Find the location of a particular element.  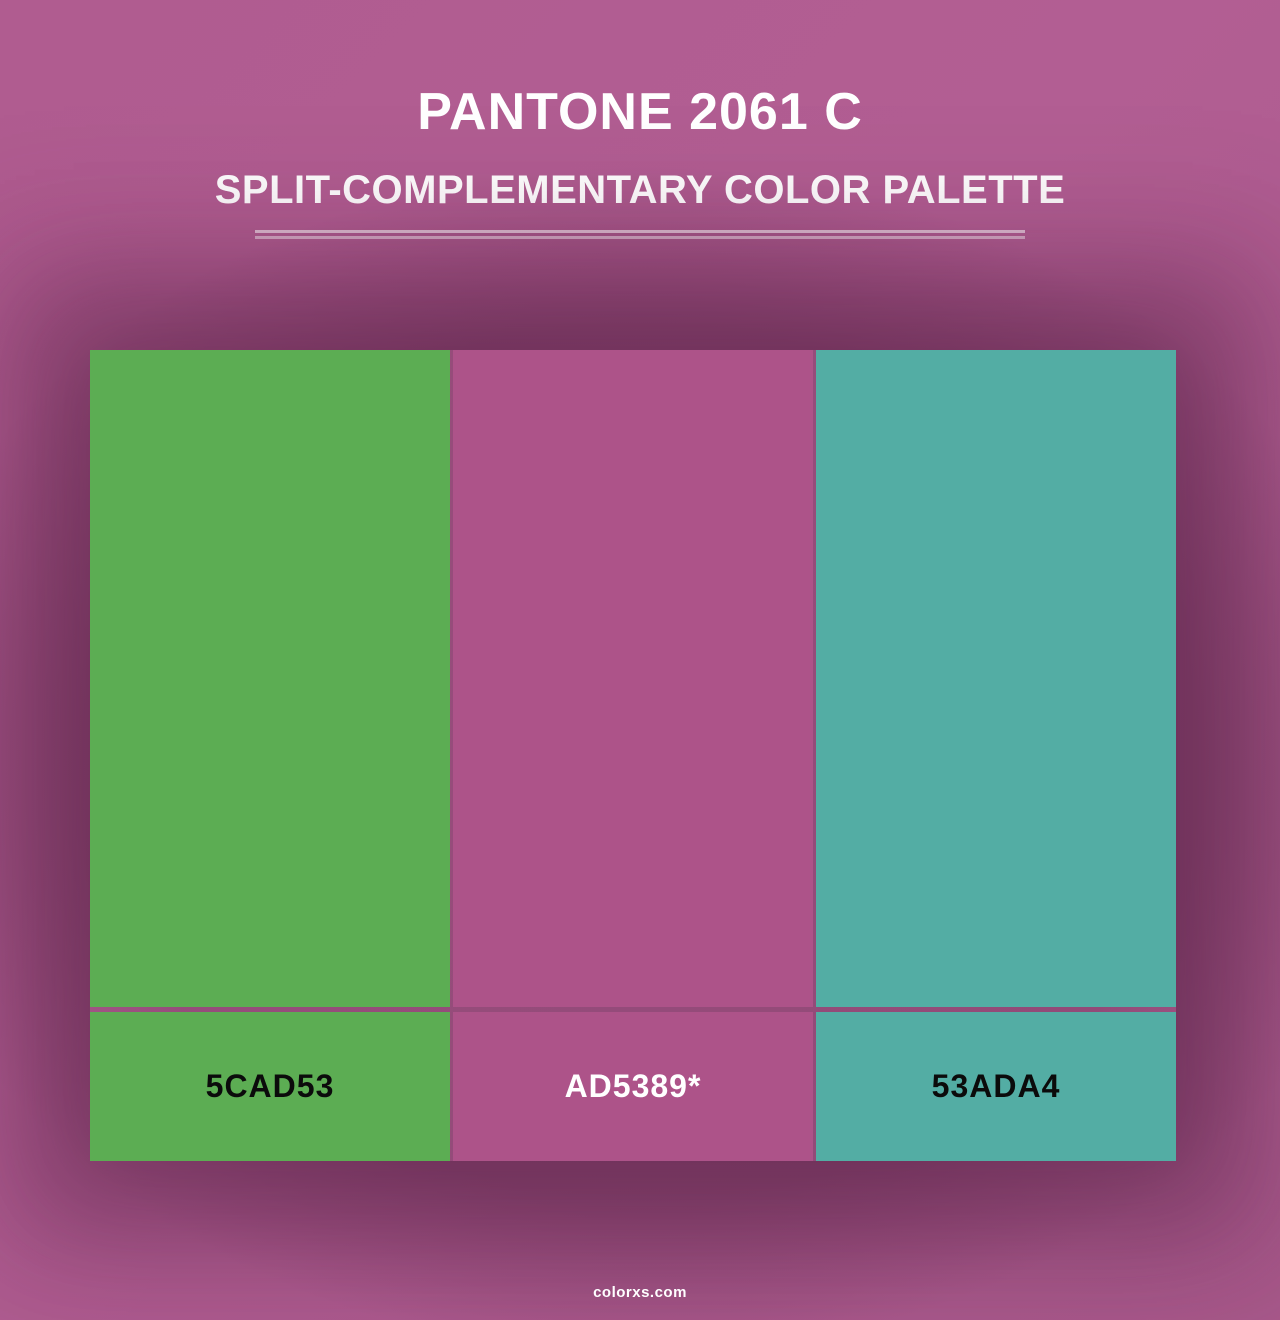

swatch-label-base-color: AD5389* is located at coordinates (633, 1086).